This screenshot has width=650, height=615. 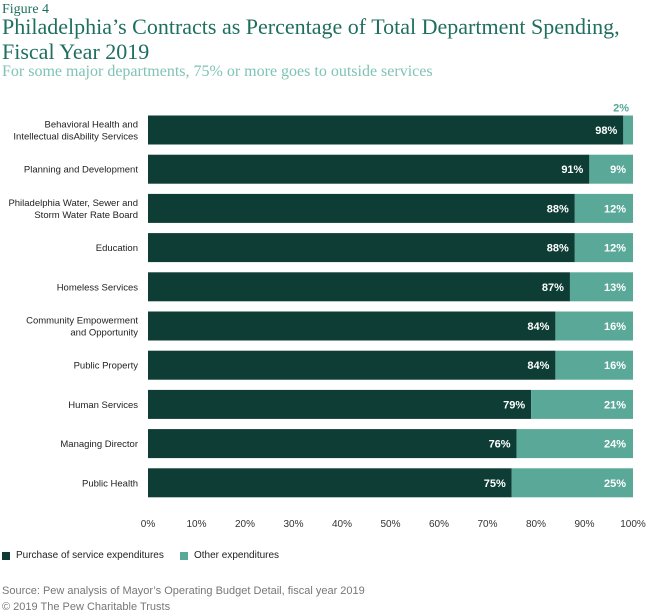 I want to click on legend-label-purchase: Purchase of service expenditures, so click(x=90, y=555).